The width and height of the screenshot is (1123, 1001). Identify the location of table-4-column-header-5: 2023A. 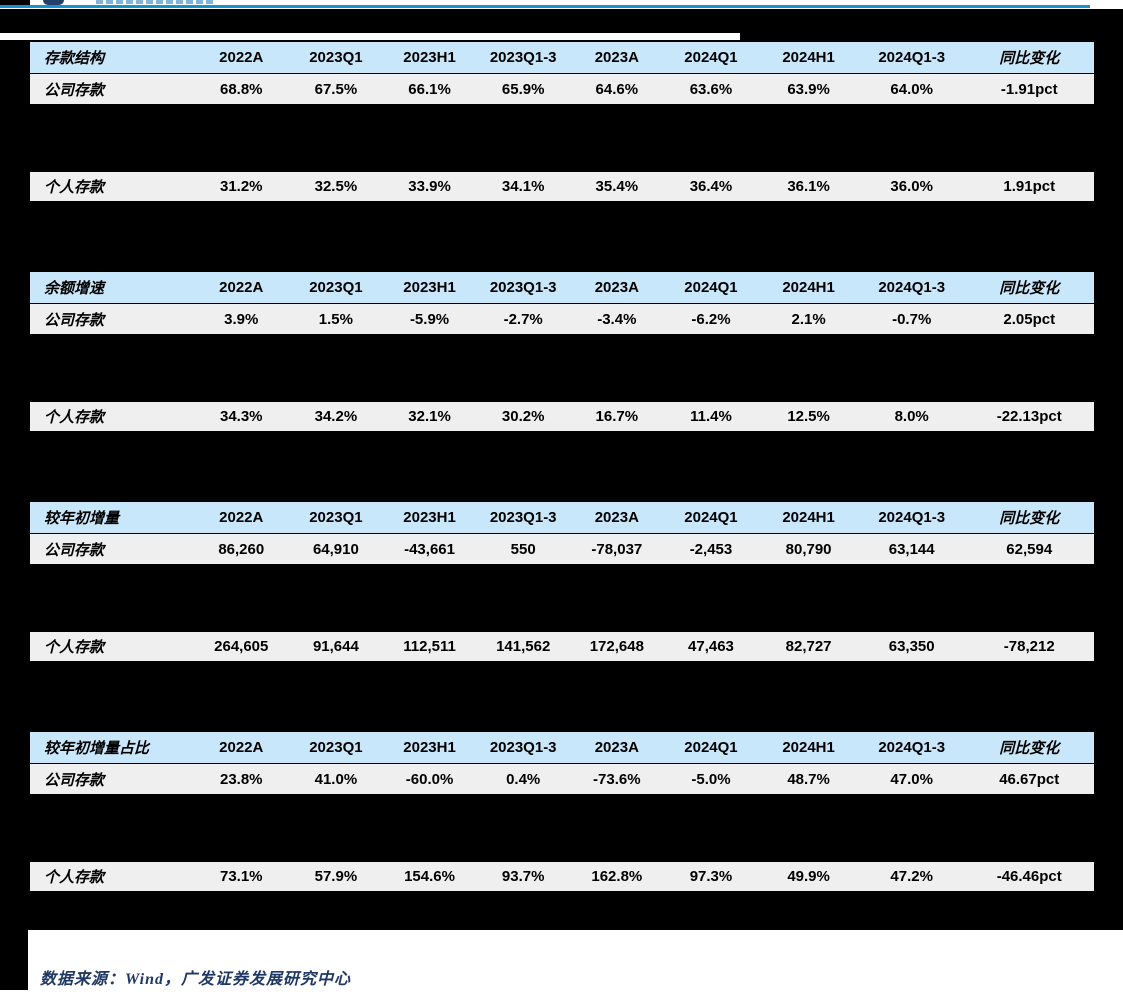
(616, 747).